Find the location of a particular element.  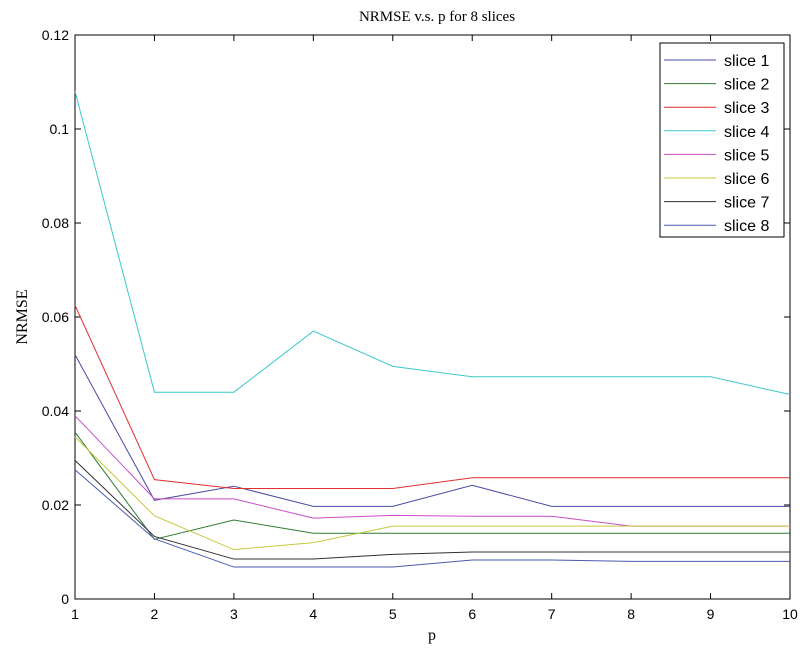

y-tick-label: 0.08 is located at coordinates (55, 223).